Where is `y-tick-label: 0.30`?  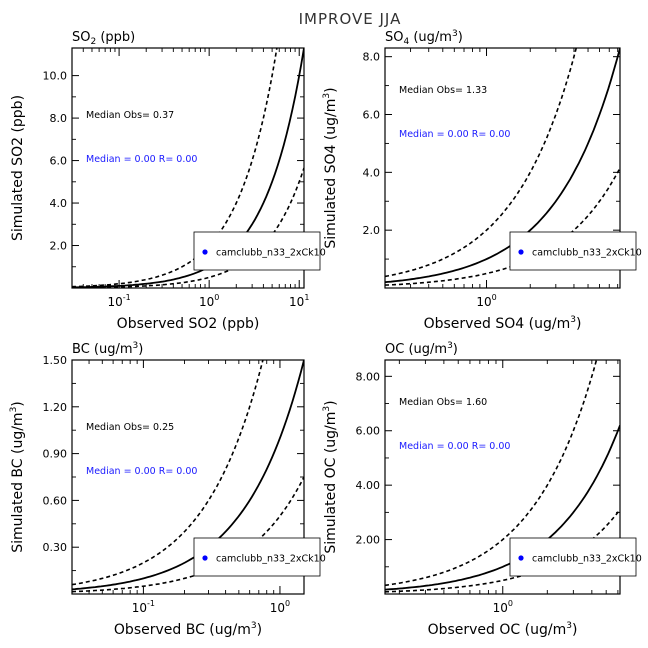
y-tick-label: 0.30 is located at coordinates (55, 547).